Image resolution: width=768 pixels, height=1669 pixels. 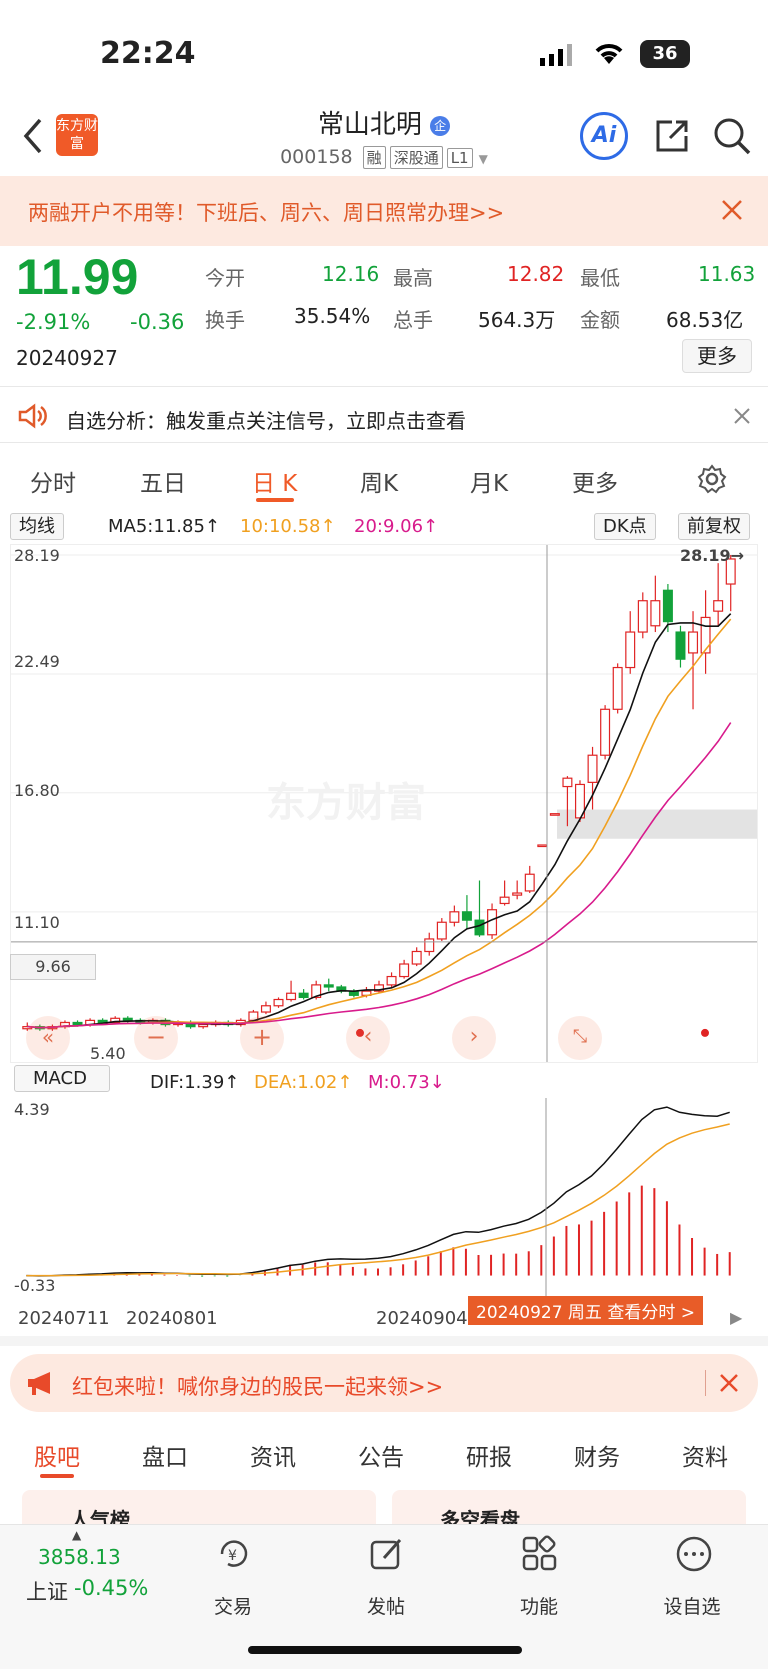 I want to click on open-label: 今开, so click(x=225, y=278).